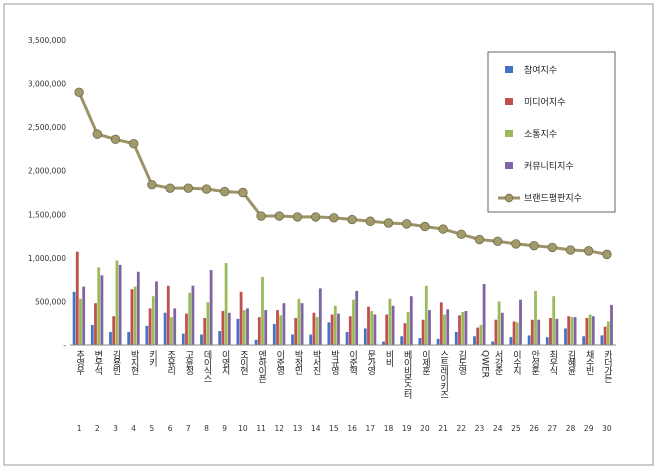 Image resolution: width=658 pixels, height=470 pixels. Describe the element at coordinates (544, 102) in the screenshot. I see `legend-label-2: 미디어지수` at that location.